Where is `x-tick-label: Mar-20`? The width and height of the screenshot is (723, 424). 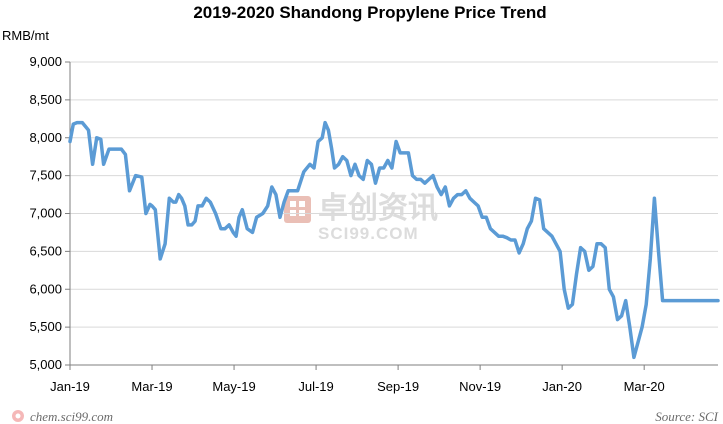 x-tick-label: Mar-20 is located at coordinates (644, 386).